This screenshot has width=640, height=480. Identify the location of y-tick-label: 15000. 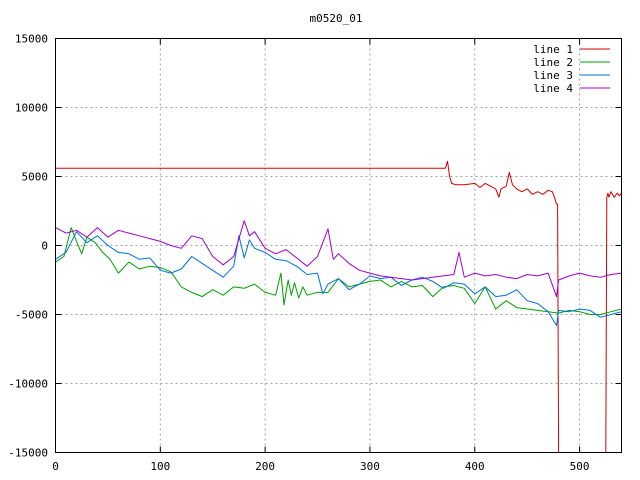
(31, 39).